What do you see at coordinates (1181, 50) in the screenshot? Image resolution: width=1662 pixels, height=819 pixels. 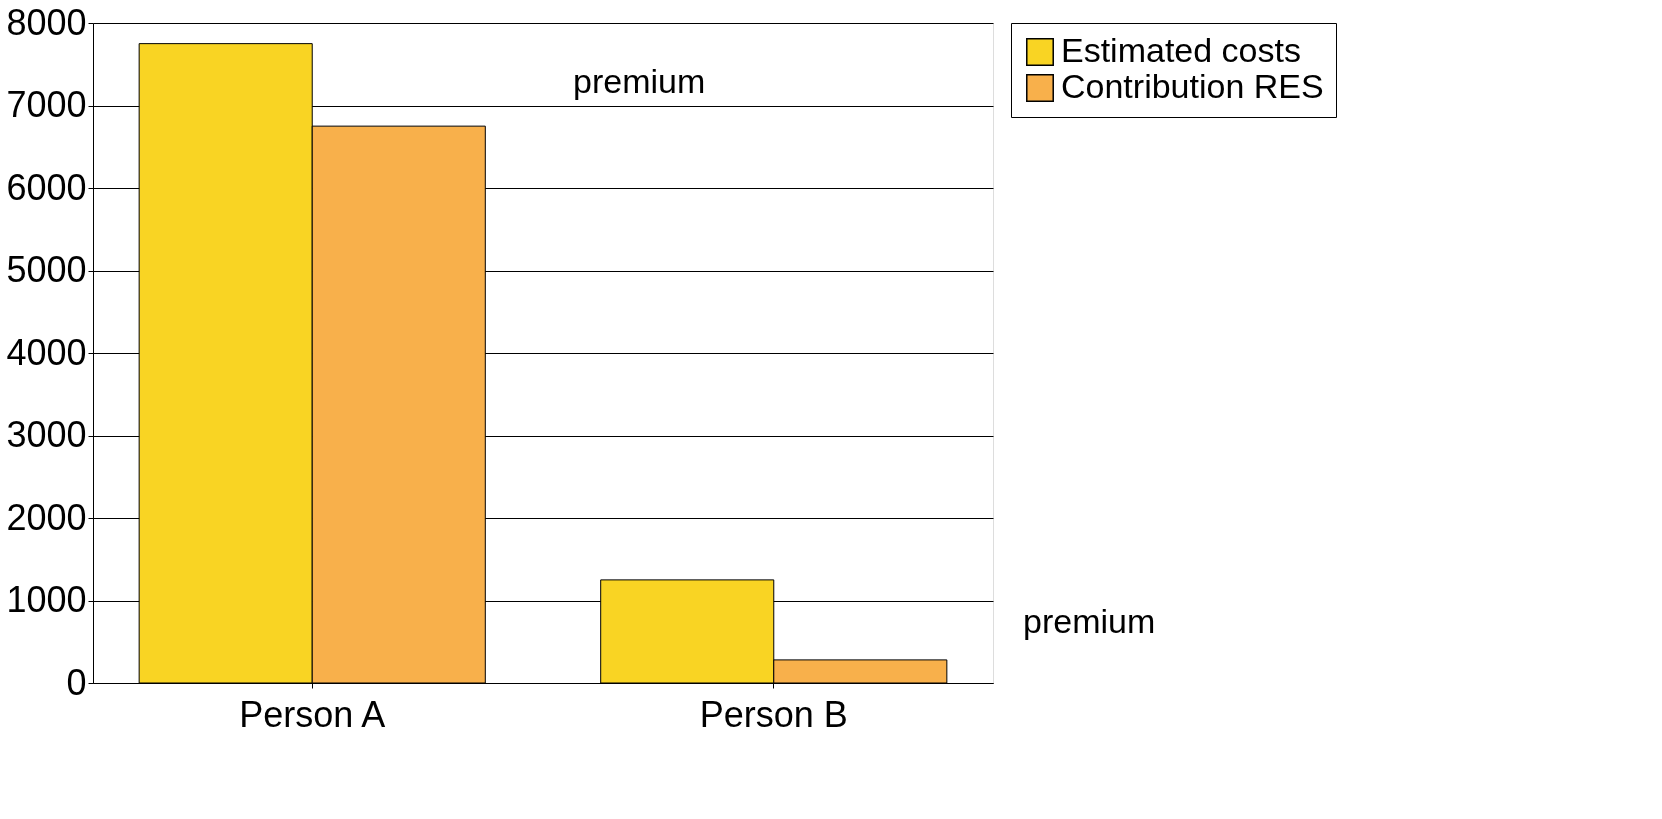 I see `legend-label: Estimated costs` at bounding box center [1181, 50].